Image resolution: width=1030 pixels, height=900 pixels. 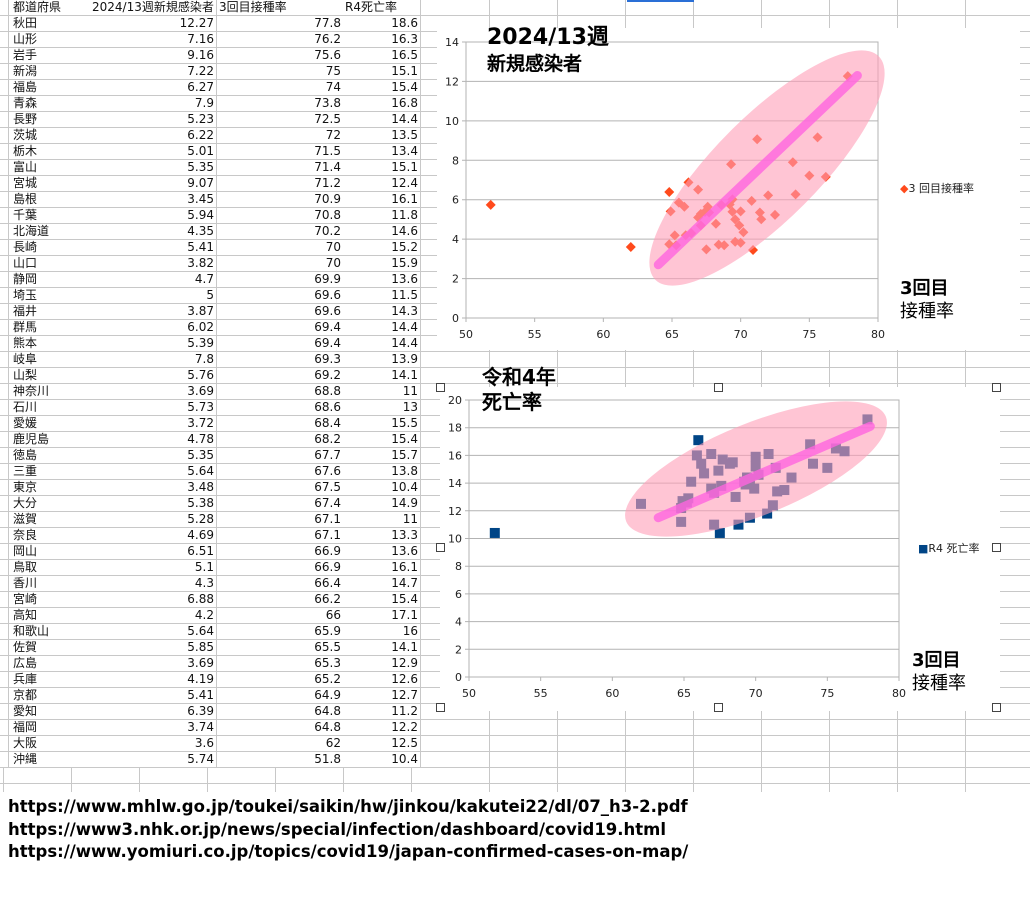 What do you see at coordinates (51, 88) in the screenshot?
I see `prefecture-cell: 福島` at bounding box center [51, 88].